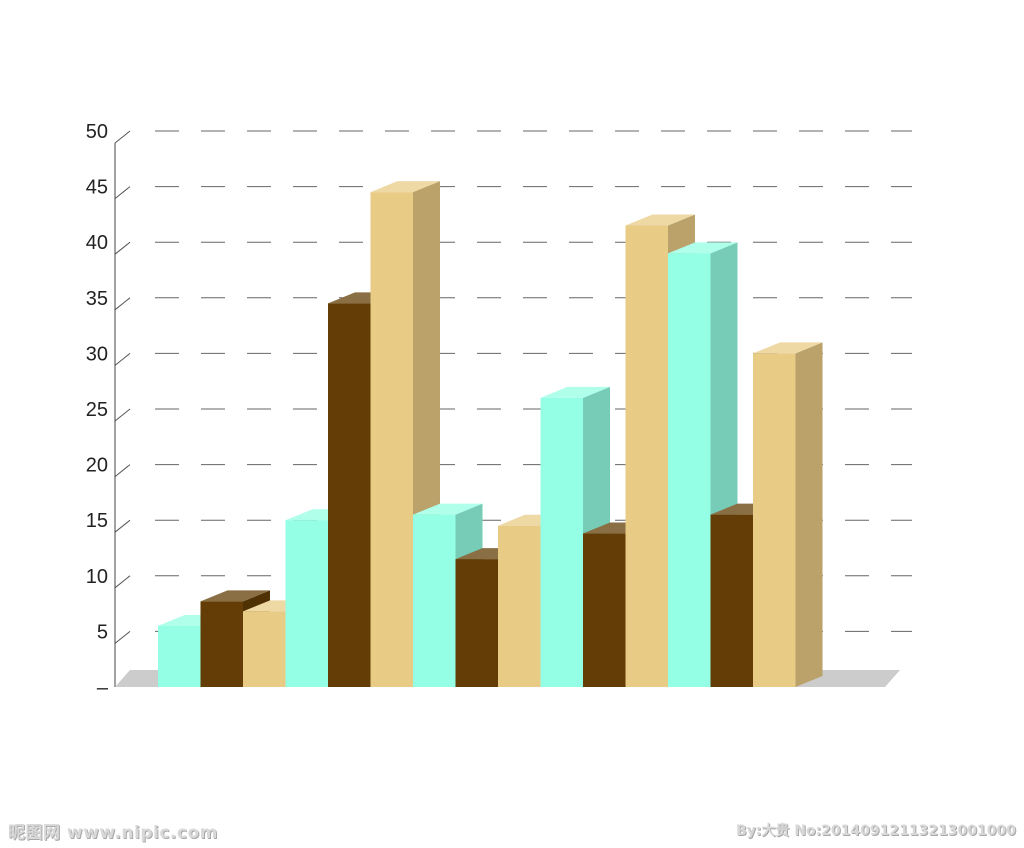  What do you see at coordinates (97, 243) in the screenshot?
I see `y-tick-label: 40` at bounding box center [97, 243].